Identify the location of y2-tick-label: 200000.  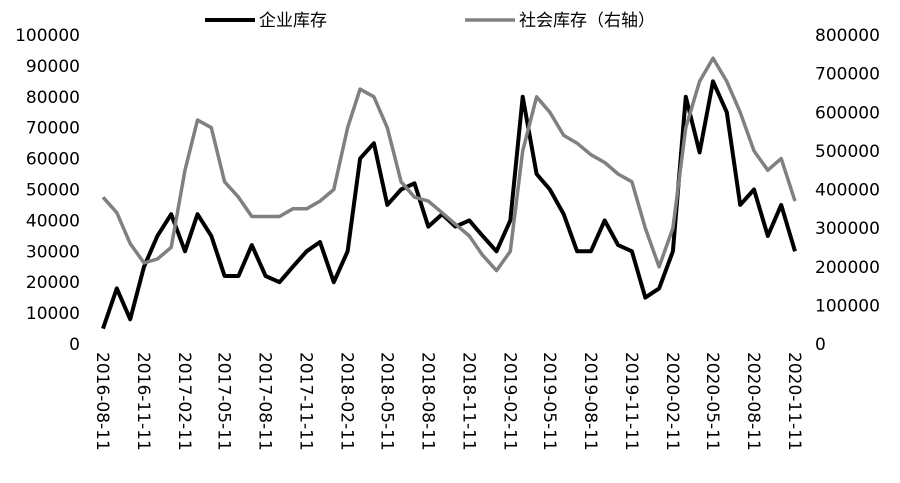
(847, 268).